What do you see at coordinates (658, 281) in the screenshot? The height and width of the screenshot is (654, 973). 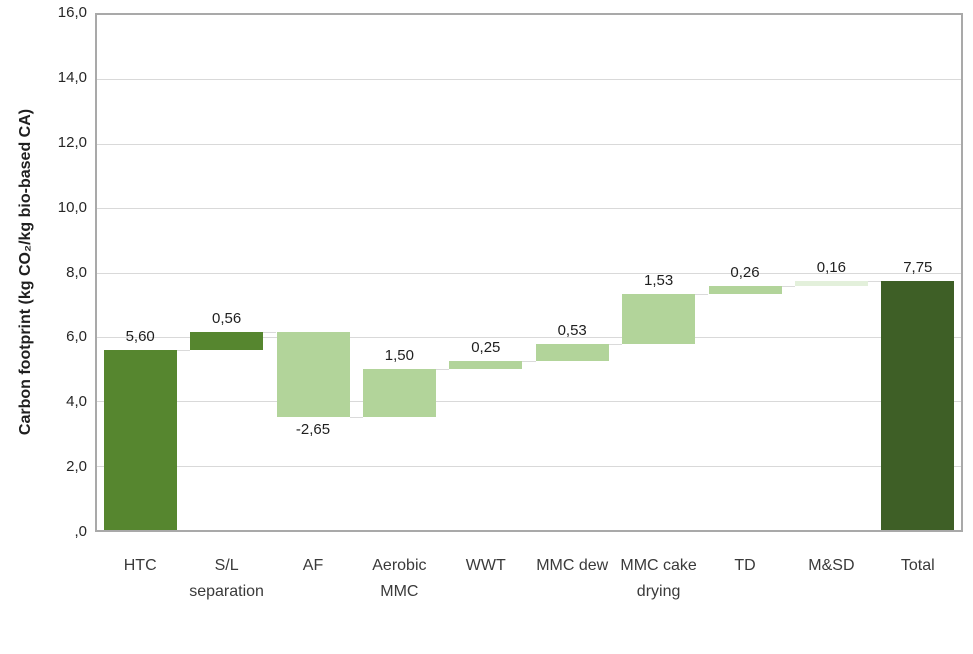 I see `bar-value-label: 1,53` at bounding box center [658, 281].